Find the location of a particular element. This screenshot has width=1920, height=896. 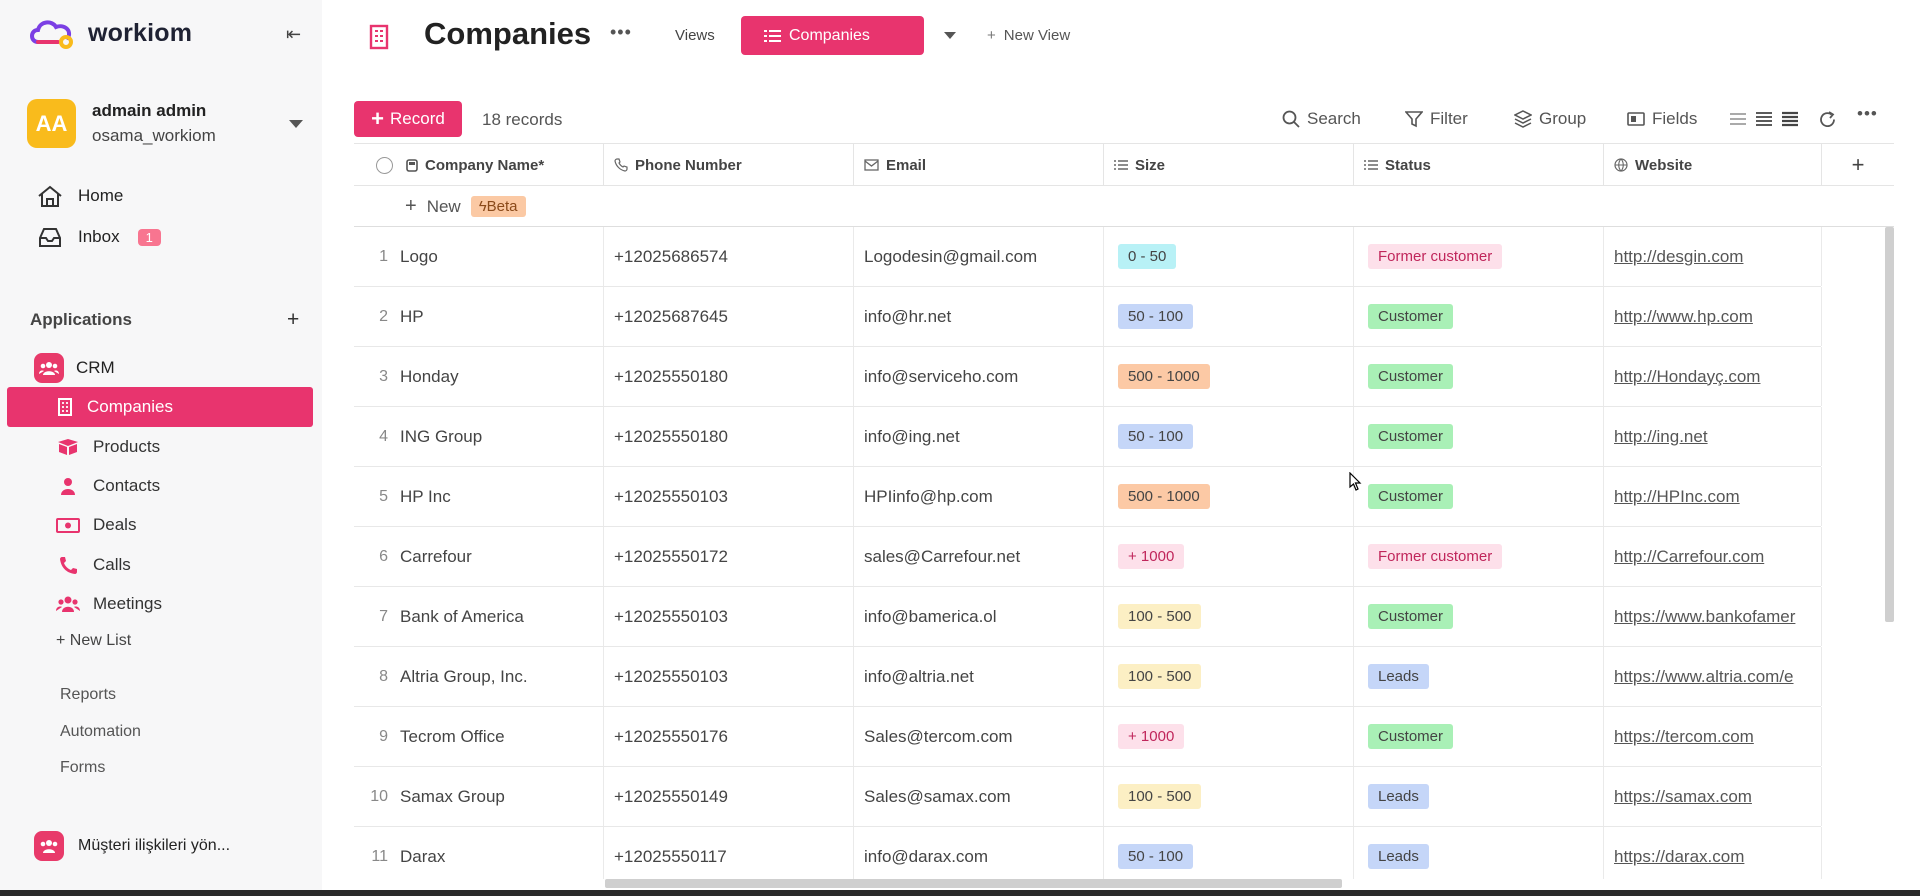

cell-website: http://Carrefour.com is located at coordinates (1713, 556).